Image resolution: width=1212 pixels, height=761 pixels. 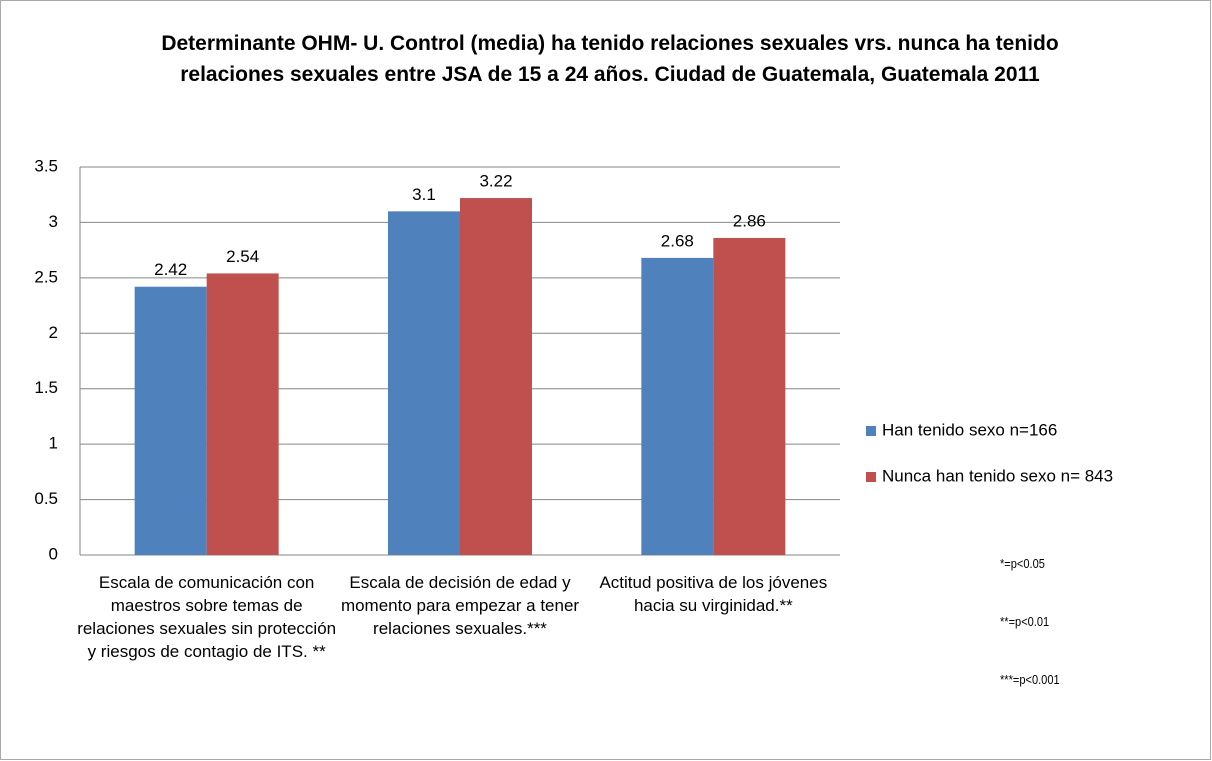 What do you see at coordinates (1030, 679) in the screenshot?
I see `annotation: ***=p<0.001` at bounding box center [1030, 679].